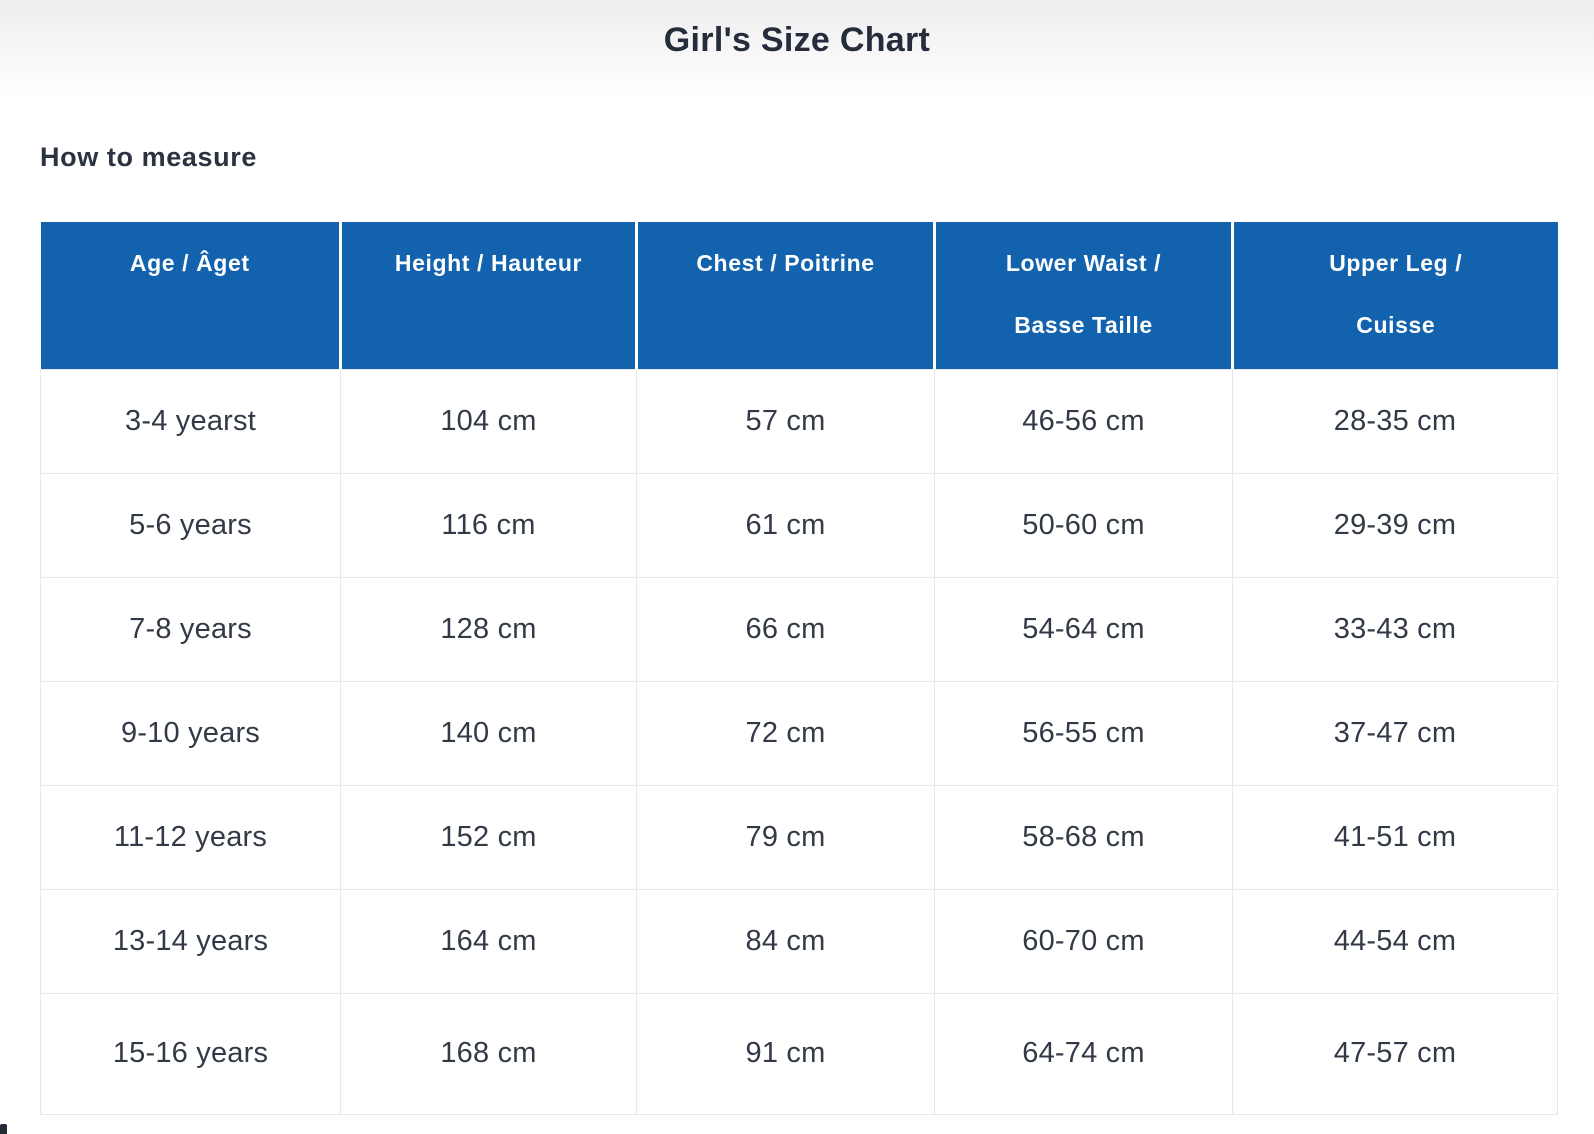 This screenshot has height=1134, width=1594. Describe the element at coordinates (1083, 629) in the screenshot. I see `table-cell: 54-64 cm` at that location.